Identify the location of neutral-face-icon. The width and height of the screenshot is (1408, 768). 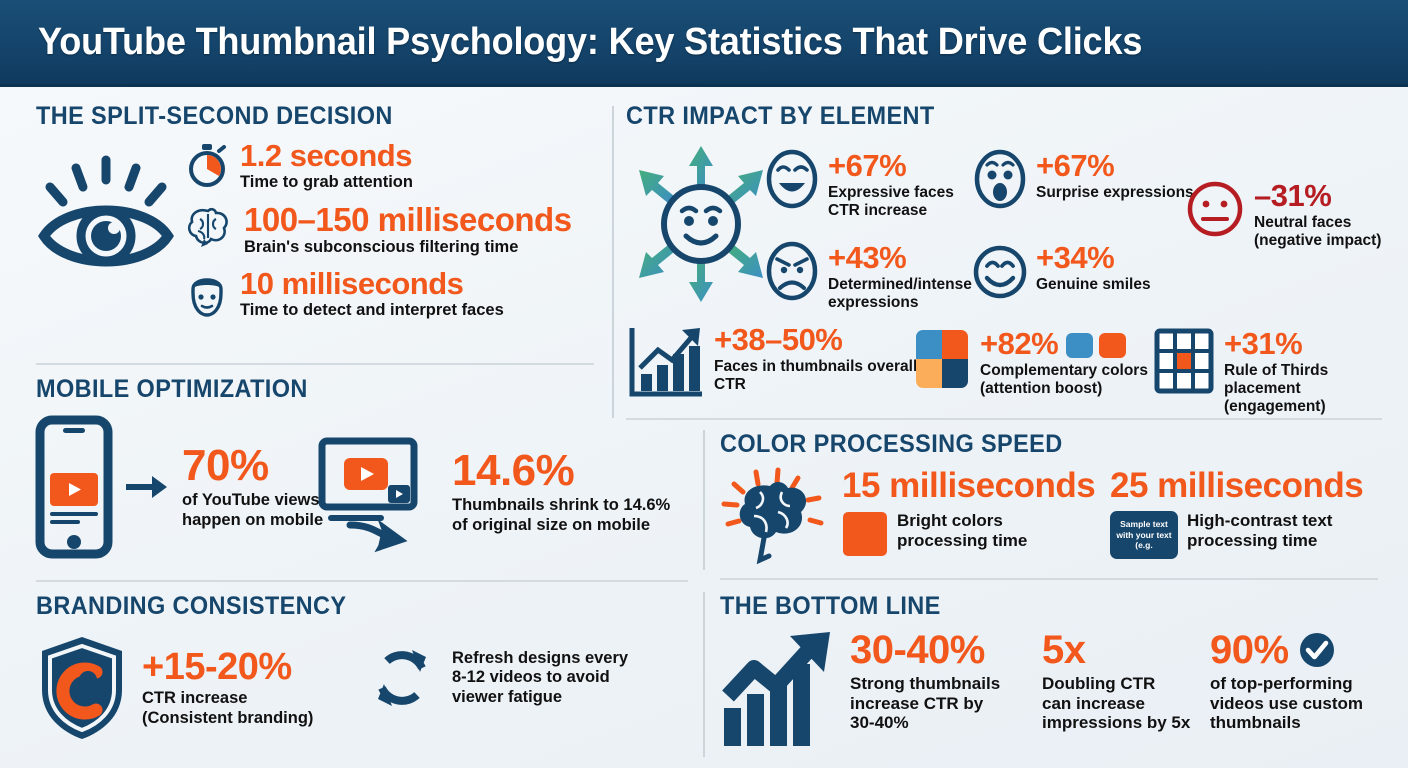
(1215, 209).